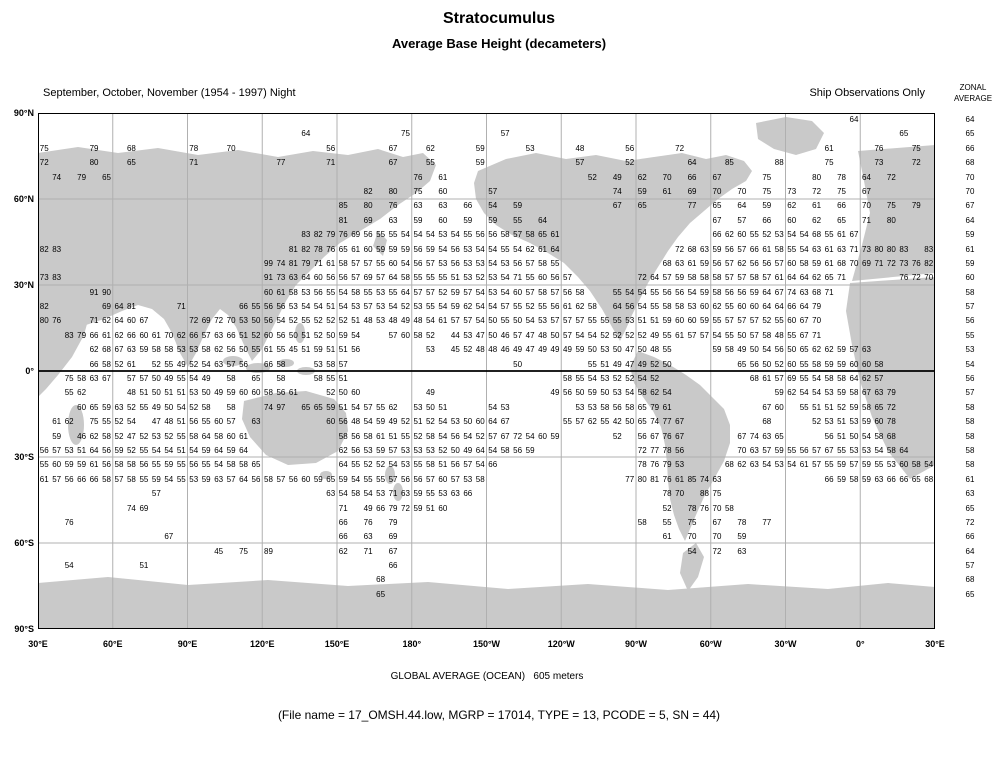 The image size is (998, 760). What do you see at coordinates (281, 278) in the screenshot?
I see `grid-value: 73` at bounding box center [281, 278].